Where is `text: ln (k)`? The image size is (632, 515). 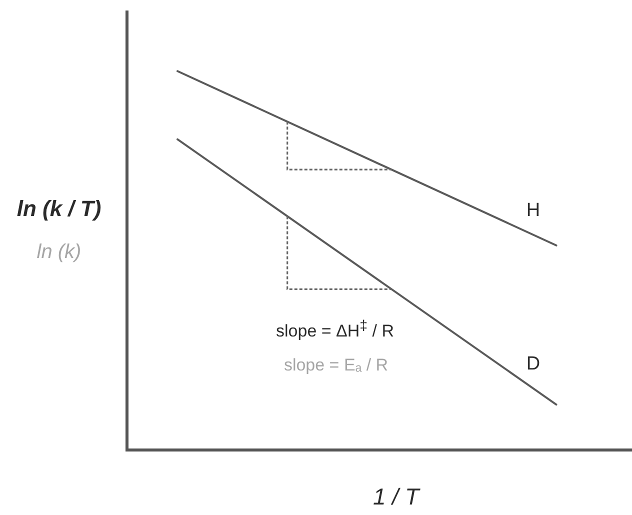
text: ln (k) is located at coordinates (59, 252).